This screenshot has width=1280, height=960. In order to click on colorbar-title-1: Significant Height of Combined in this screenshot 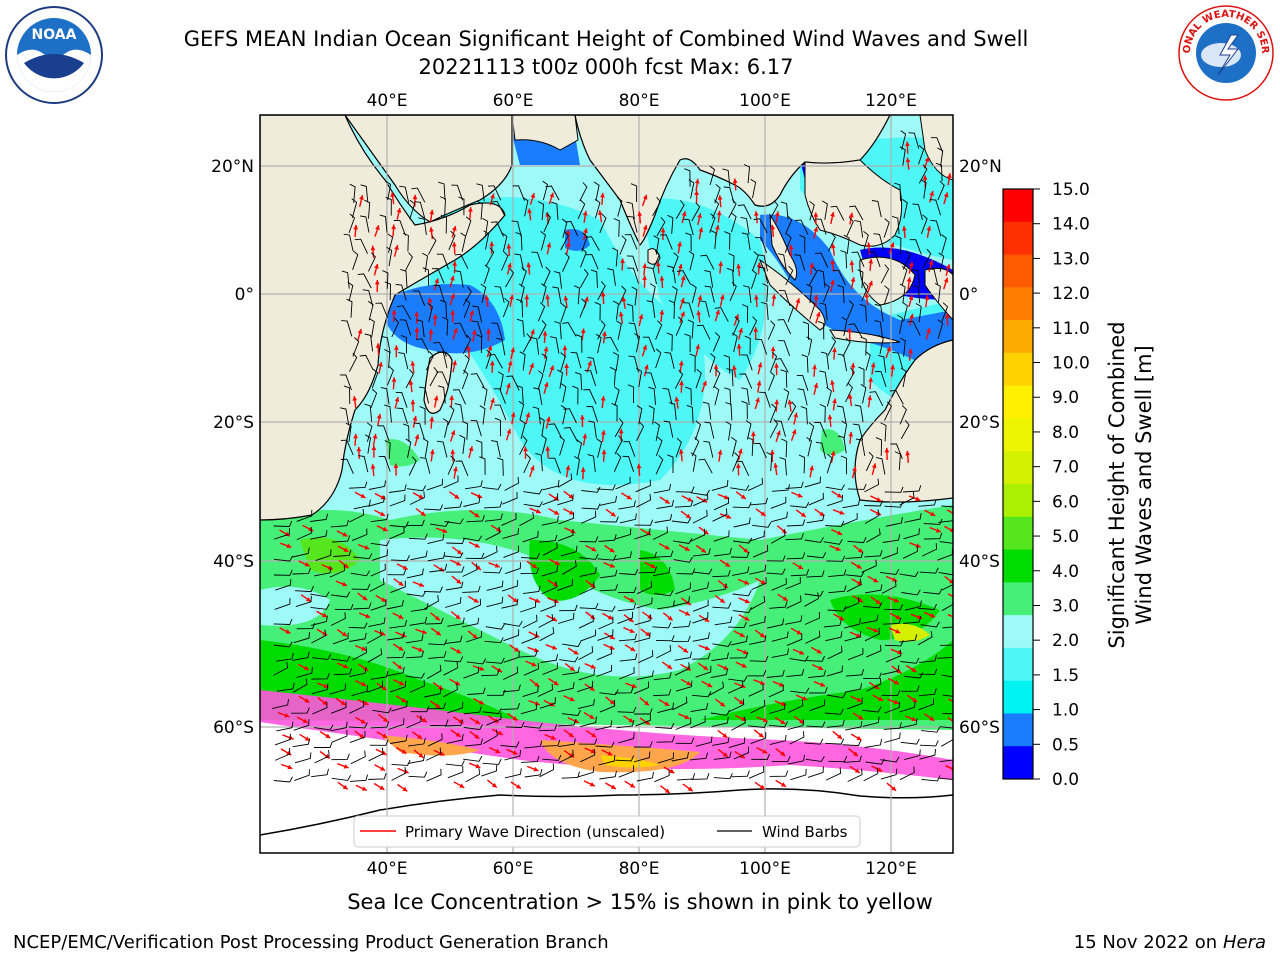, I will do `click(1117, 484)`.